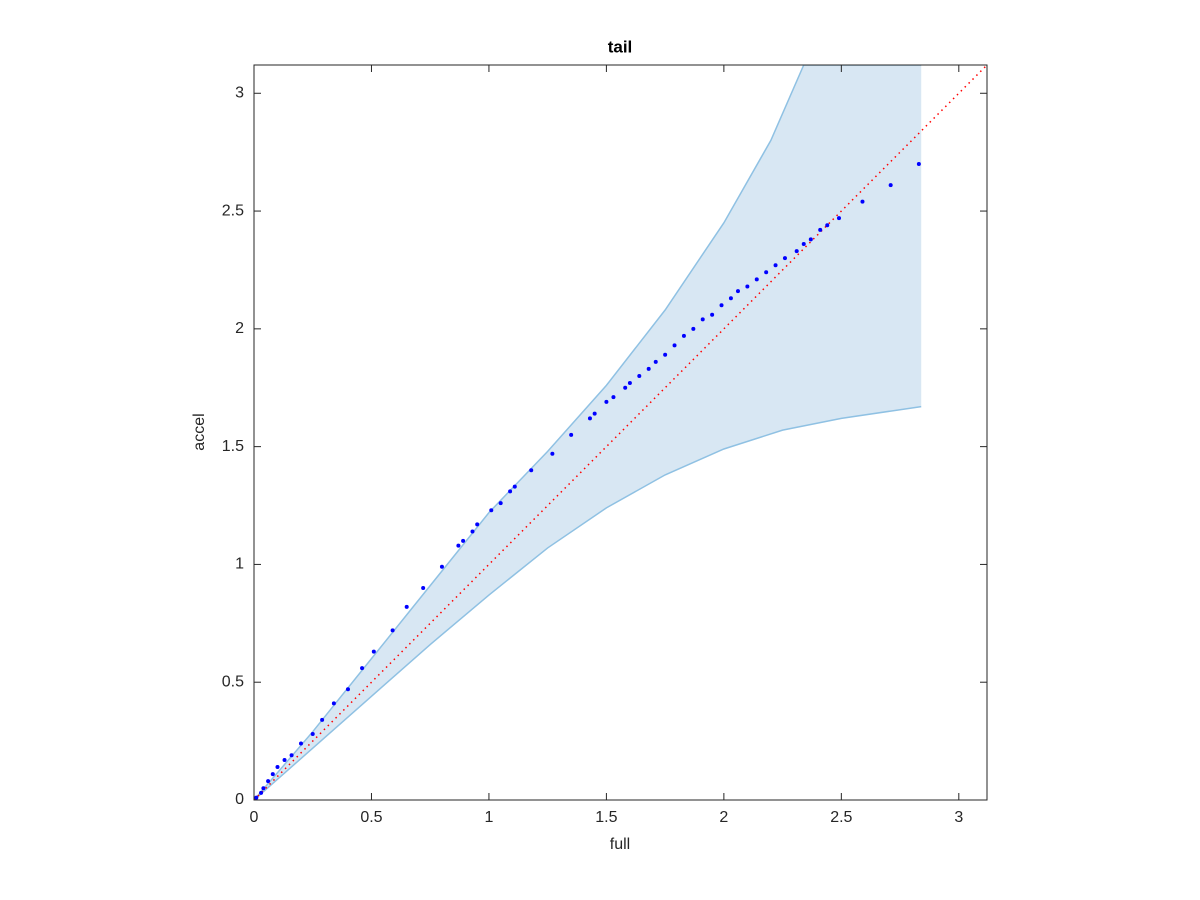 The height and width of the screenshot is (900, 1200). Describe the element at coordinates (199, 431) in the screenshot. I see `y-axis-label: accel` at that location.